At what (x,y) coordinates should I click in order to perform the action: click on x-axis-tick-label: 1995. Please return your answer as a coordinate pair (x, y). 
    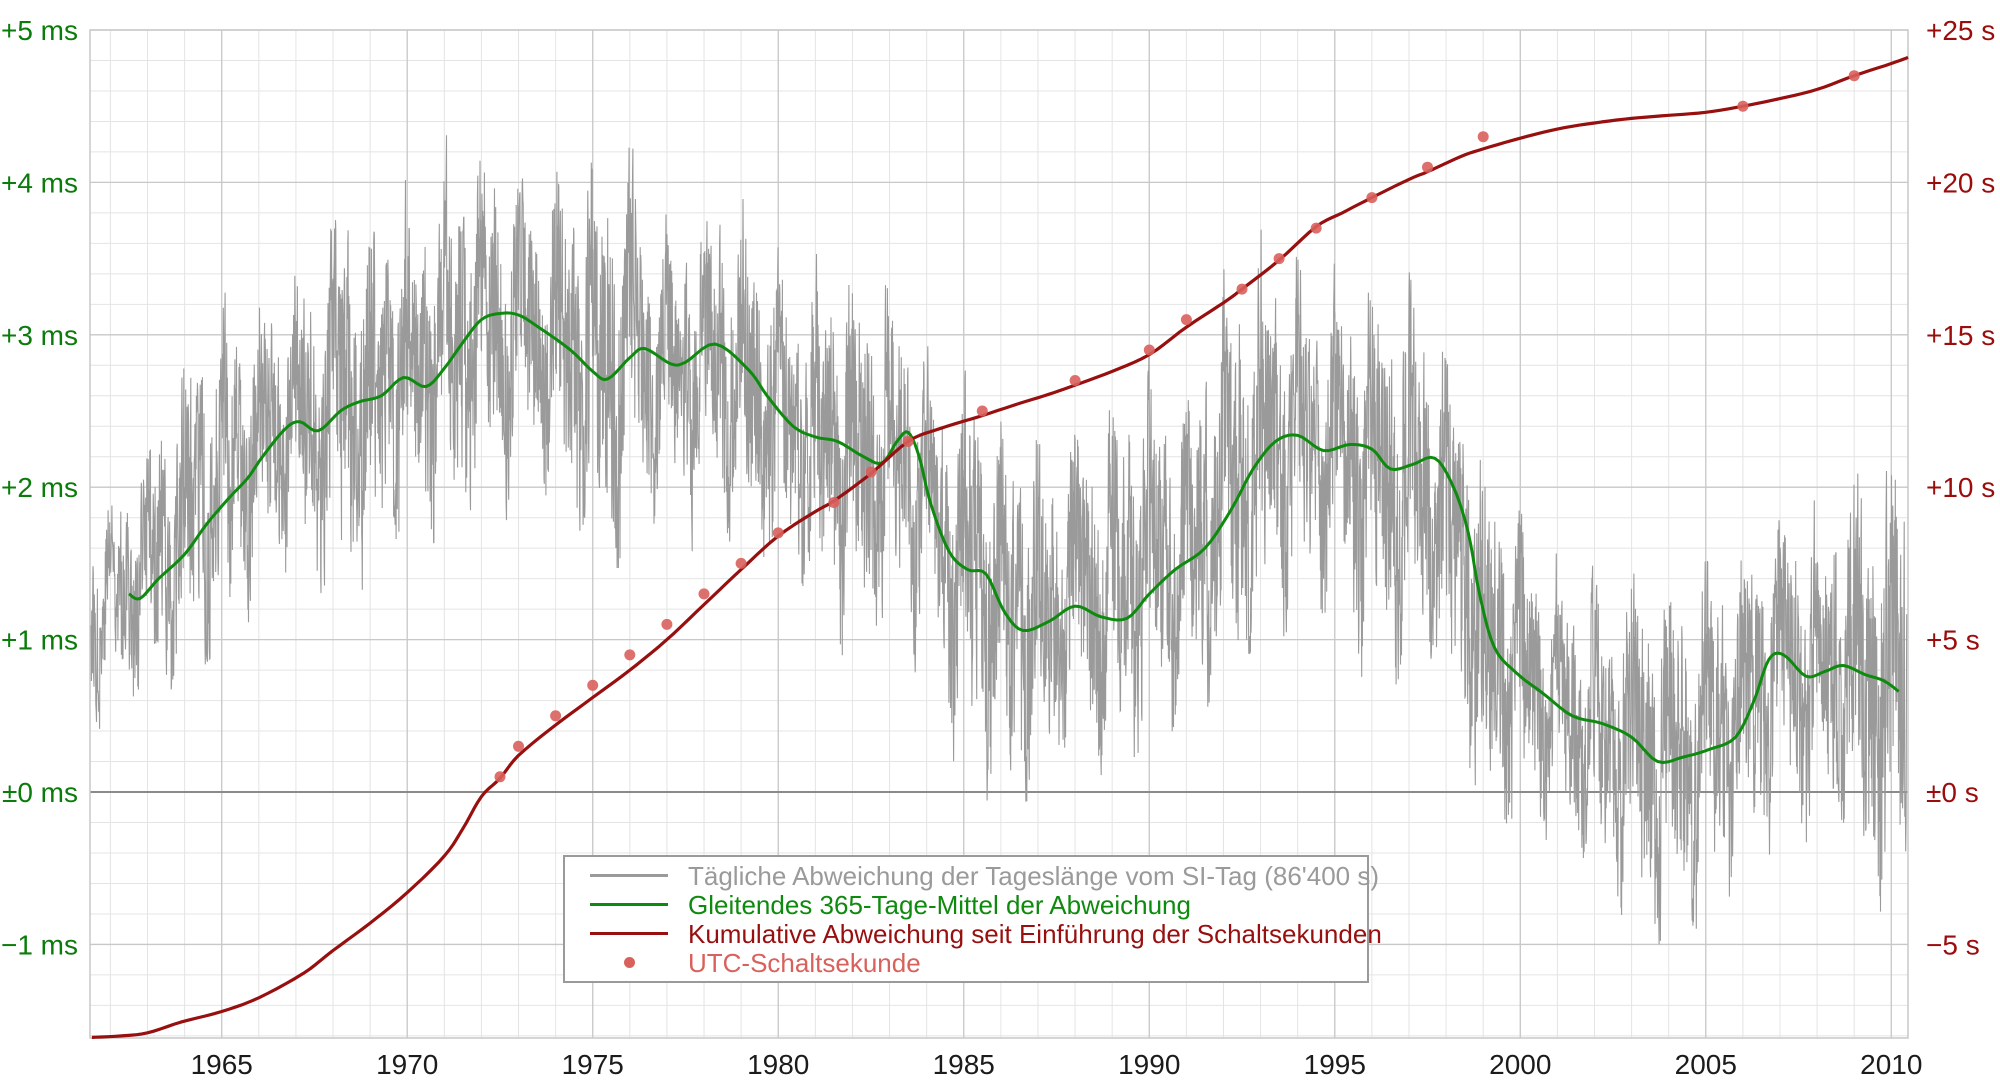
    Looking at the image, I should click on (1335, 1064).